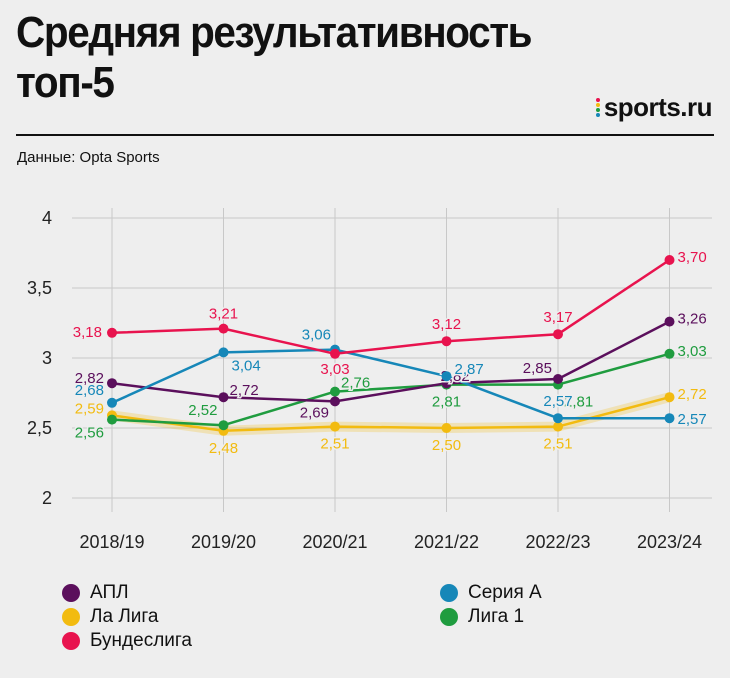 The image size is (730, 678). I want to click on data-label: 3,26, so click(692, 319).